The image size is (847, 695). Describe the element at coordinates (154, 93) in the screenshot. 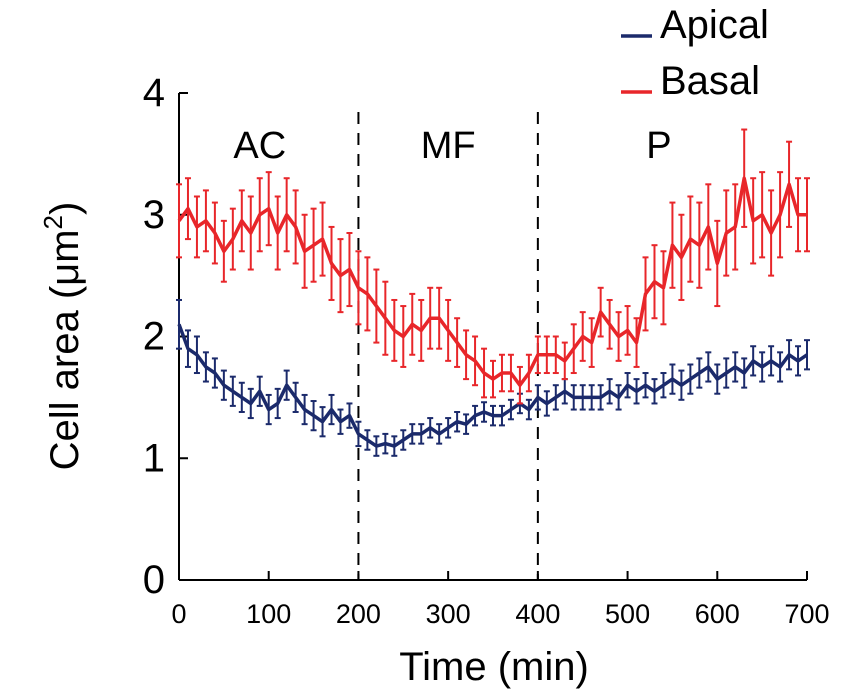

I see `y-tick-label: 4` at that location.